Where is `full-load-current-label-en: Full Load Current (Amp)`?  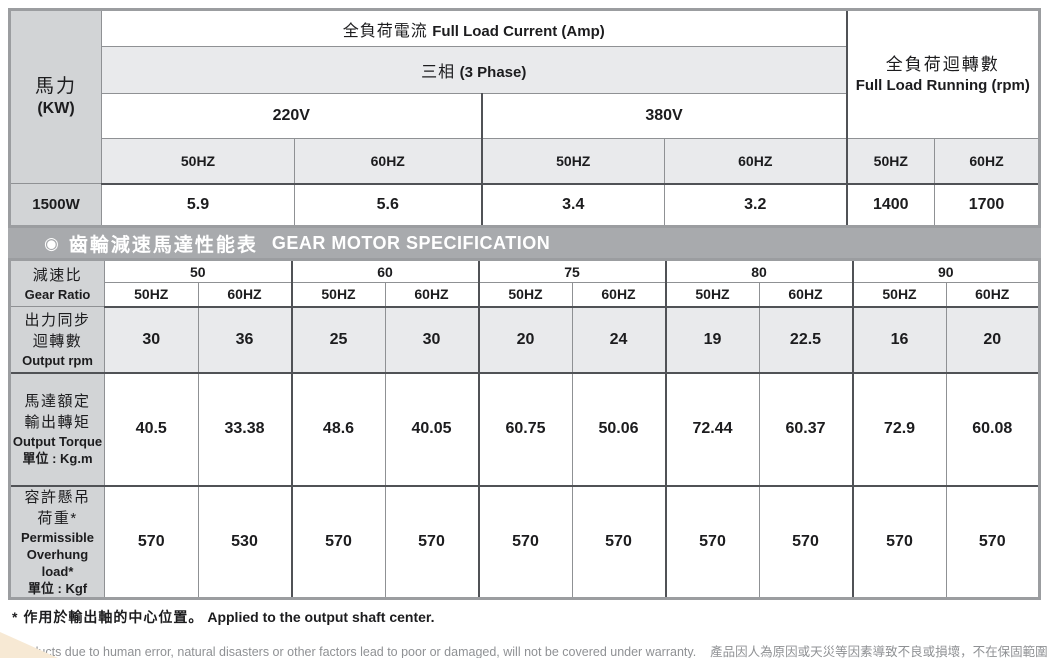 full-load-current-label-en: Full Load Current (Amp) is located at coordinates (518, 31).